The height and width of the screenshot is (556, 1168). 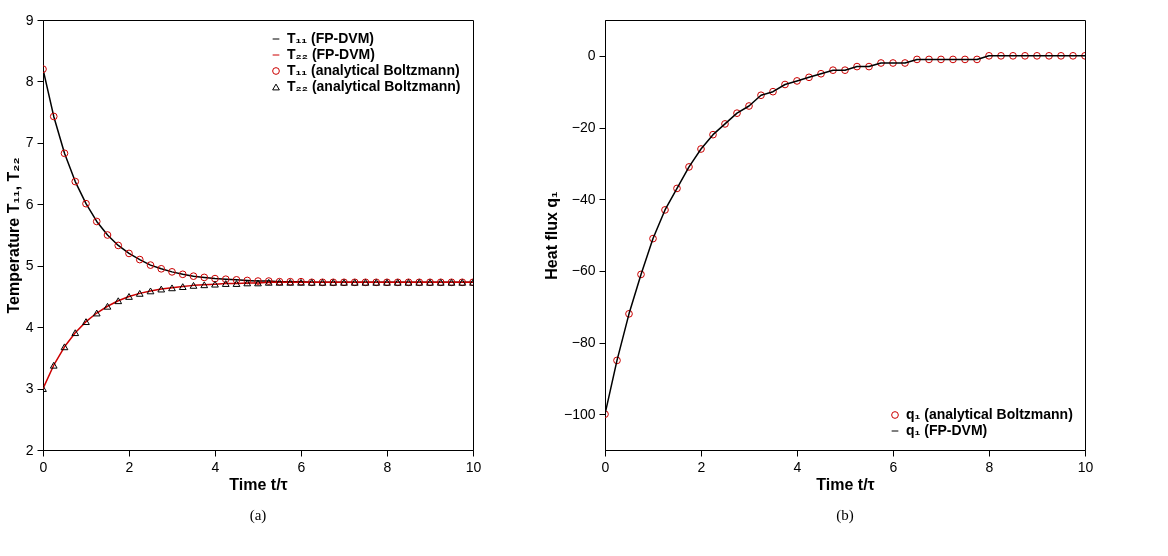 I want to click on legend-label: T₁₁ (FP-DVM), so click(x=331, y=38).